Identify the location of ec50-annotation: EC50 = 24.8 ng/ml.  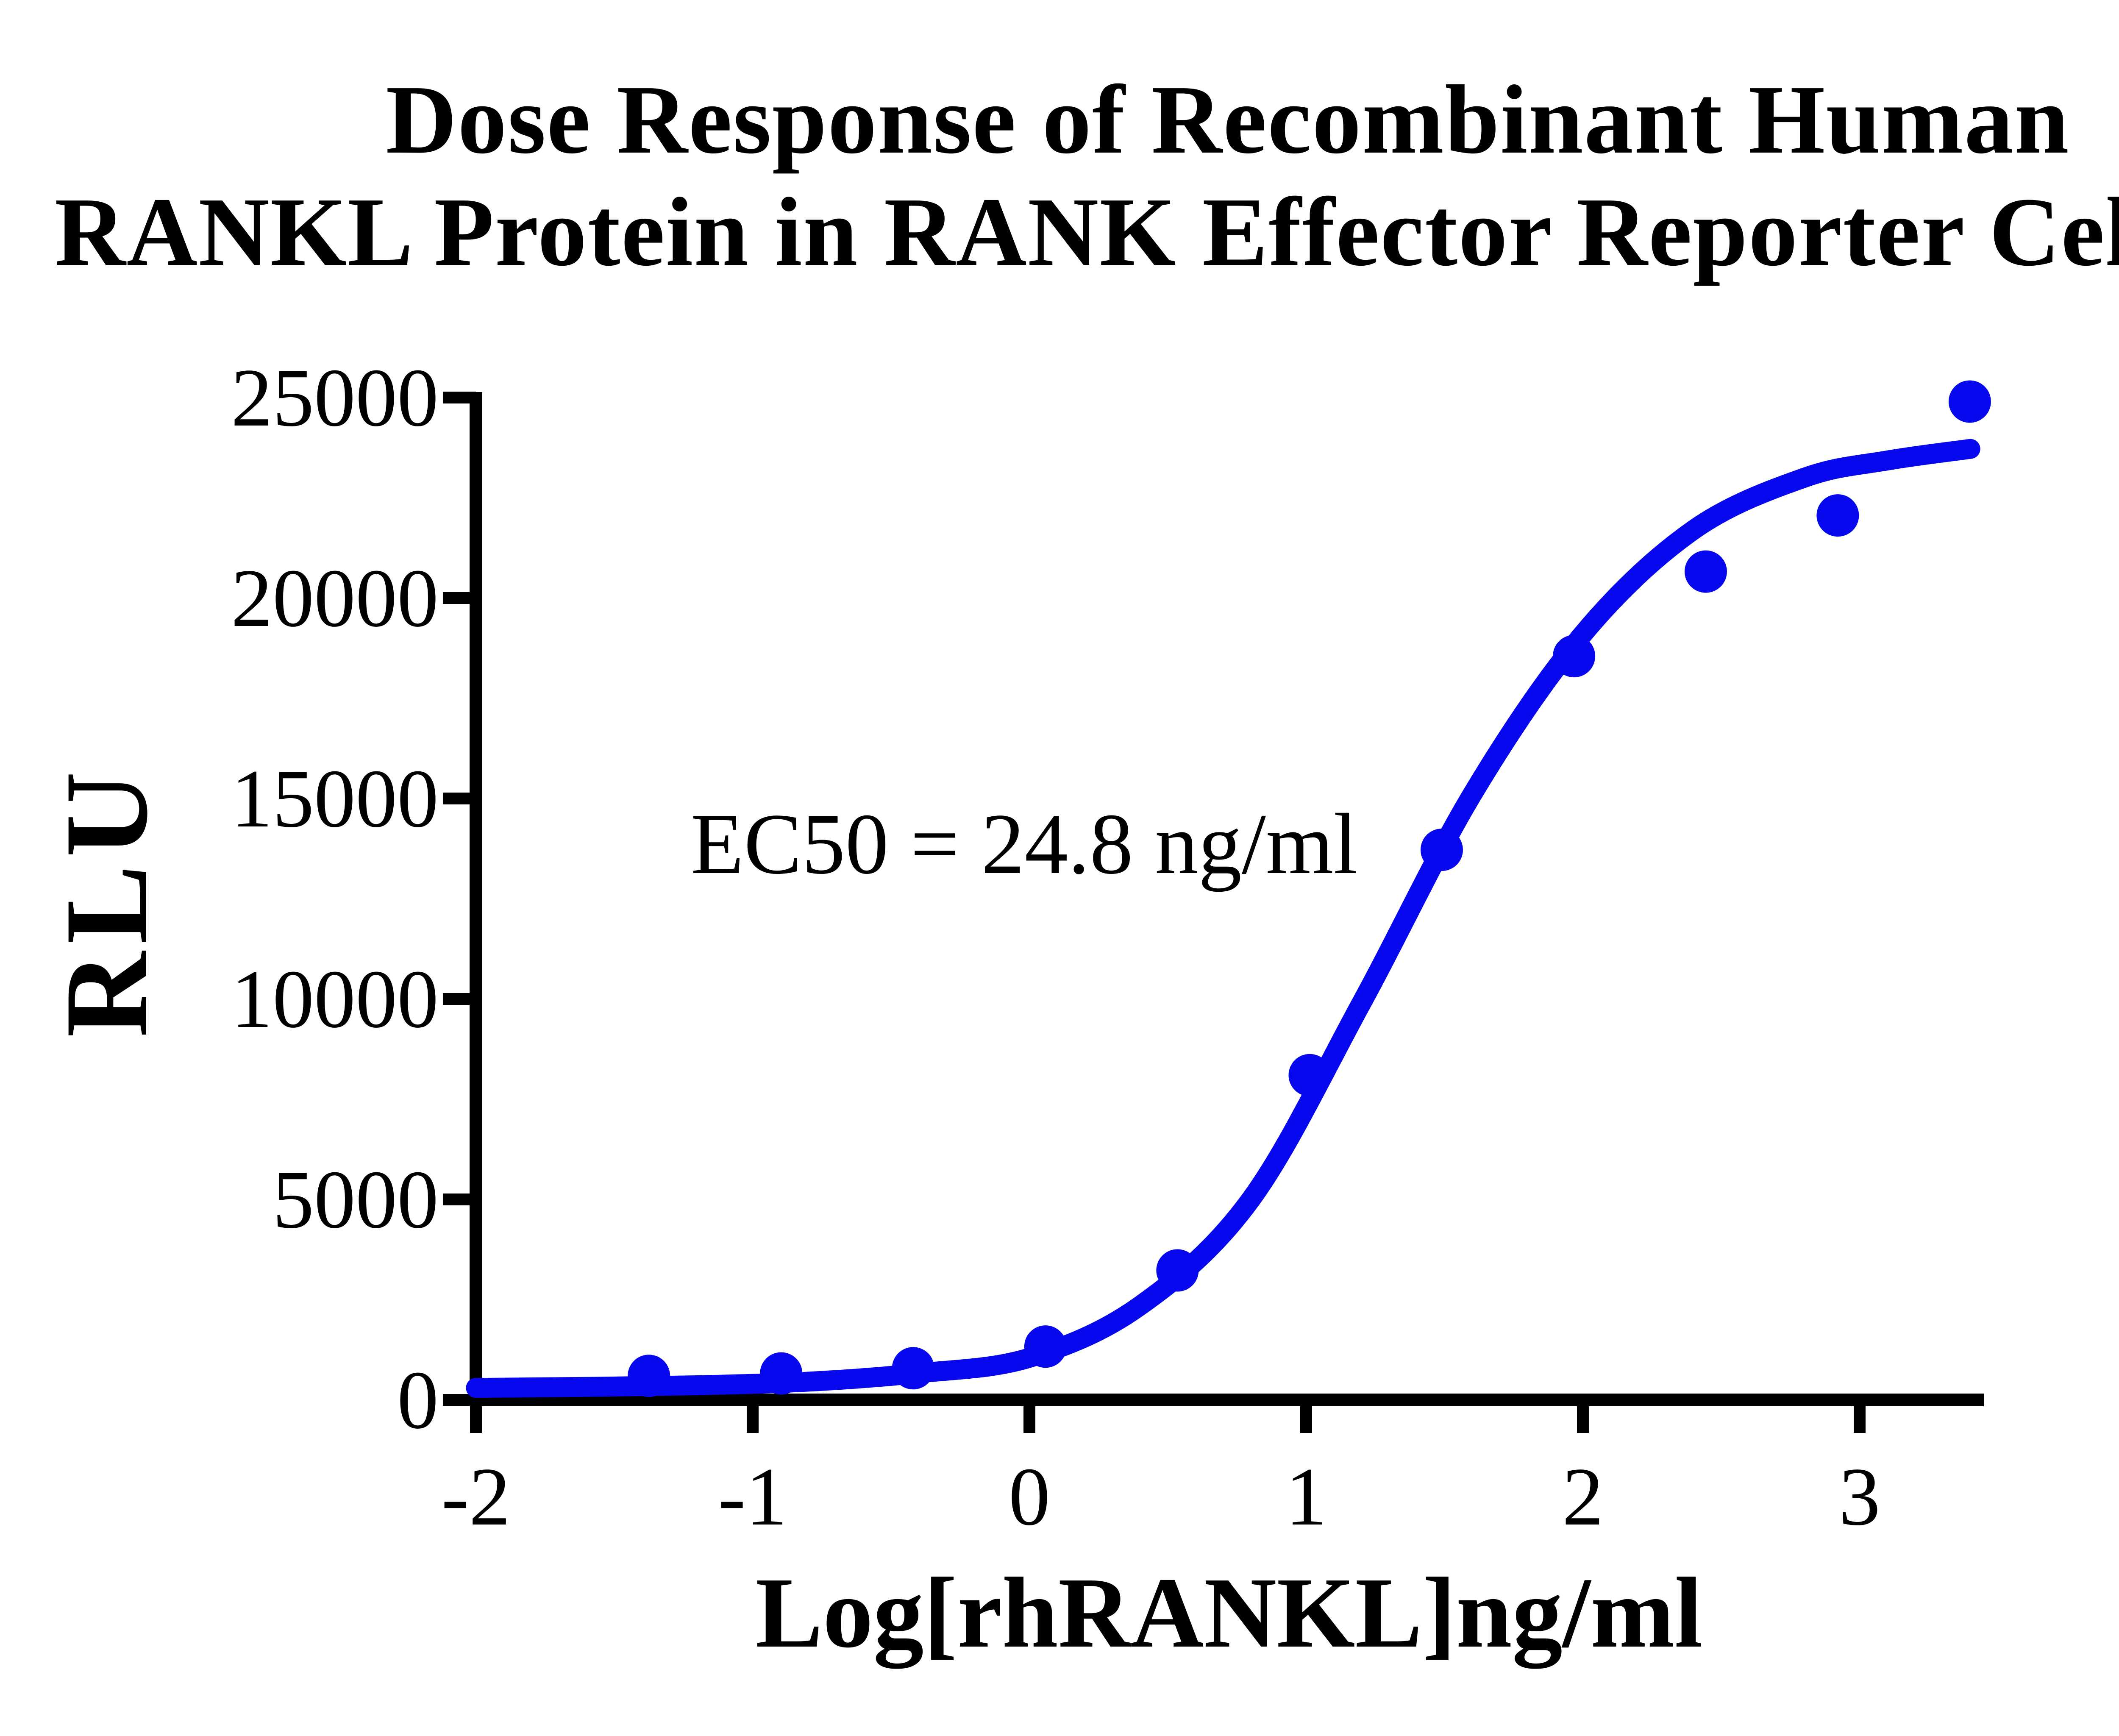
(1024, 844).